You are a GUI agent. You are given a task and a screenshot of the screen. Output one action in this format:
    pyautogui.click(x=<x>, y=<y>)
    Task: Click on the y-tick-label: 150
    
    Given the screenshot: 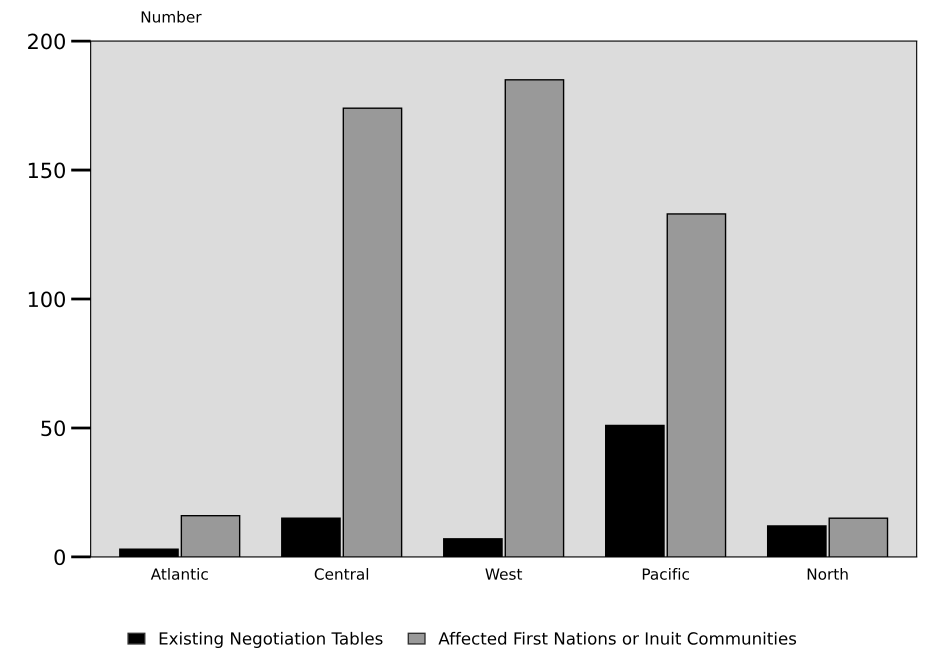 What is the action you would take?
    pyautogui.click(x=46, y=170)
    